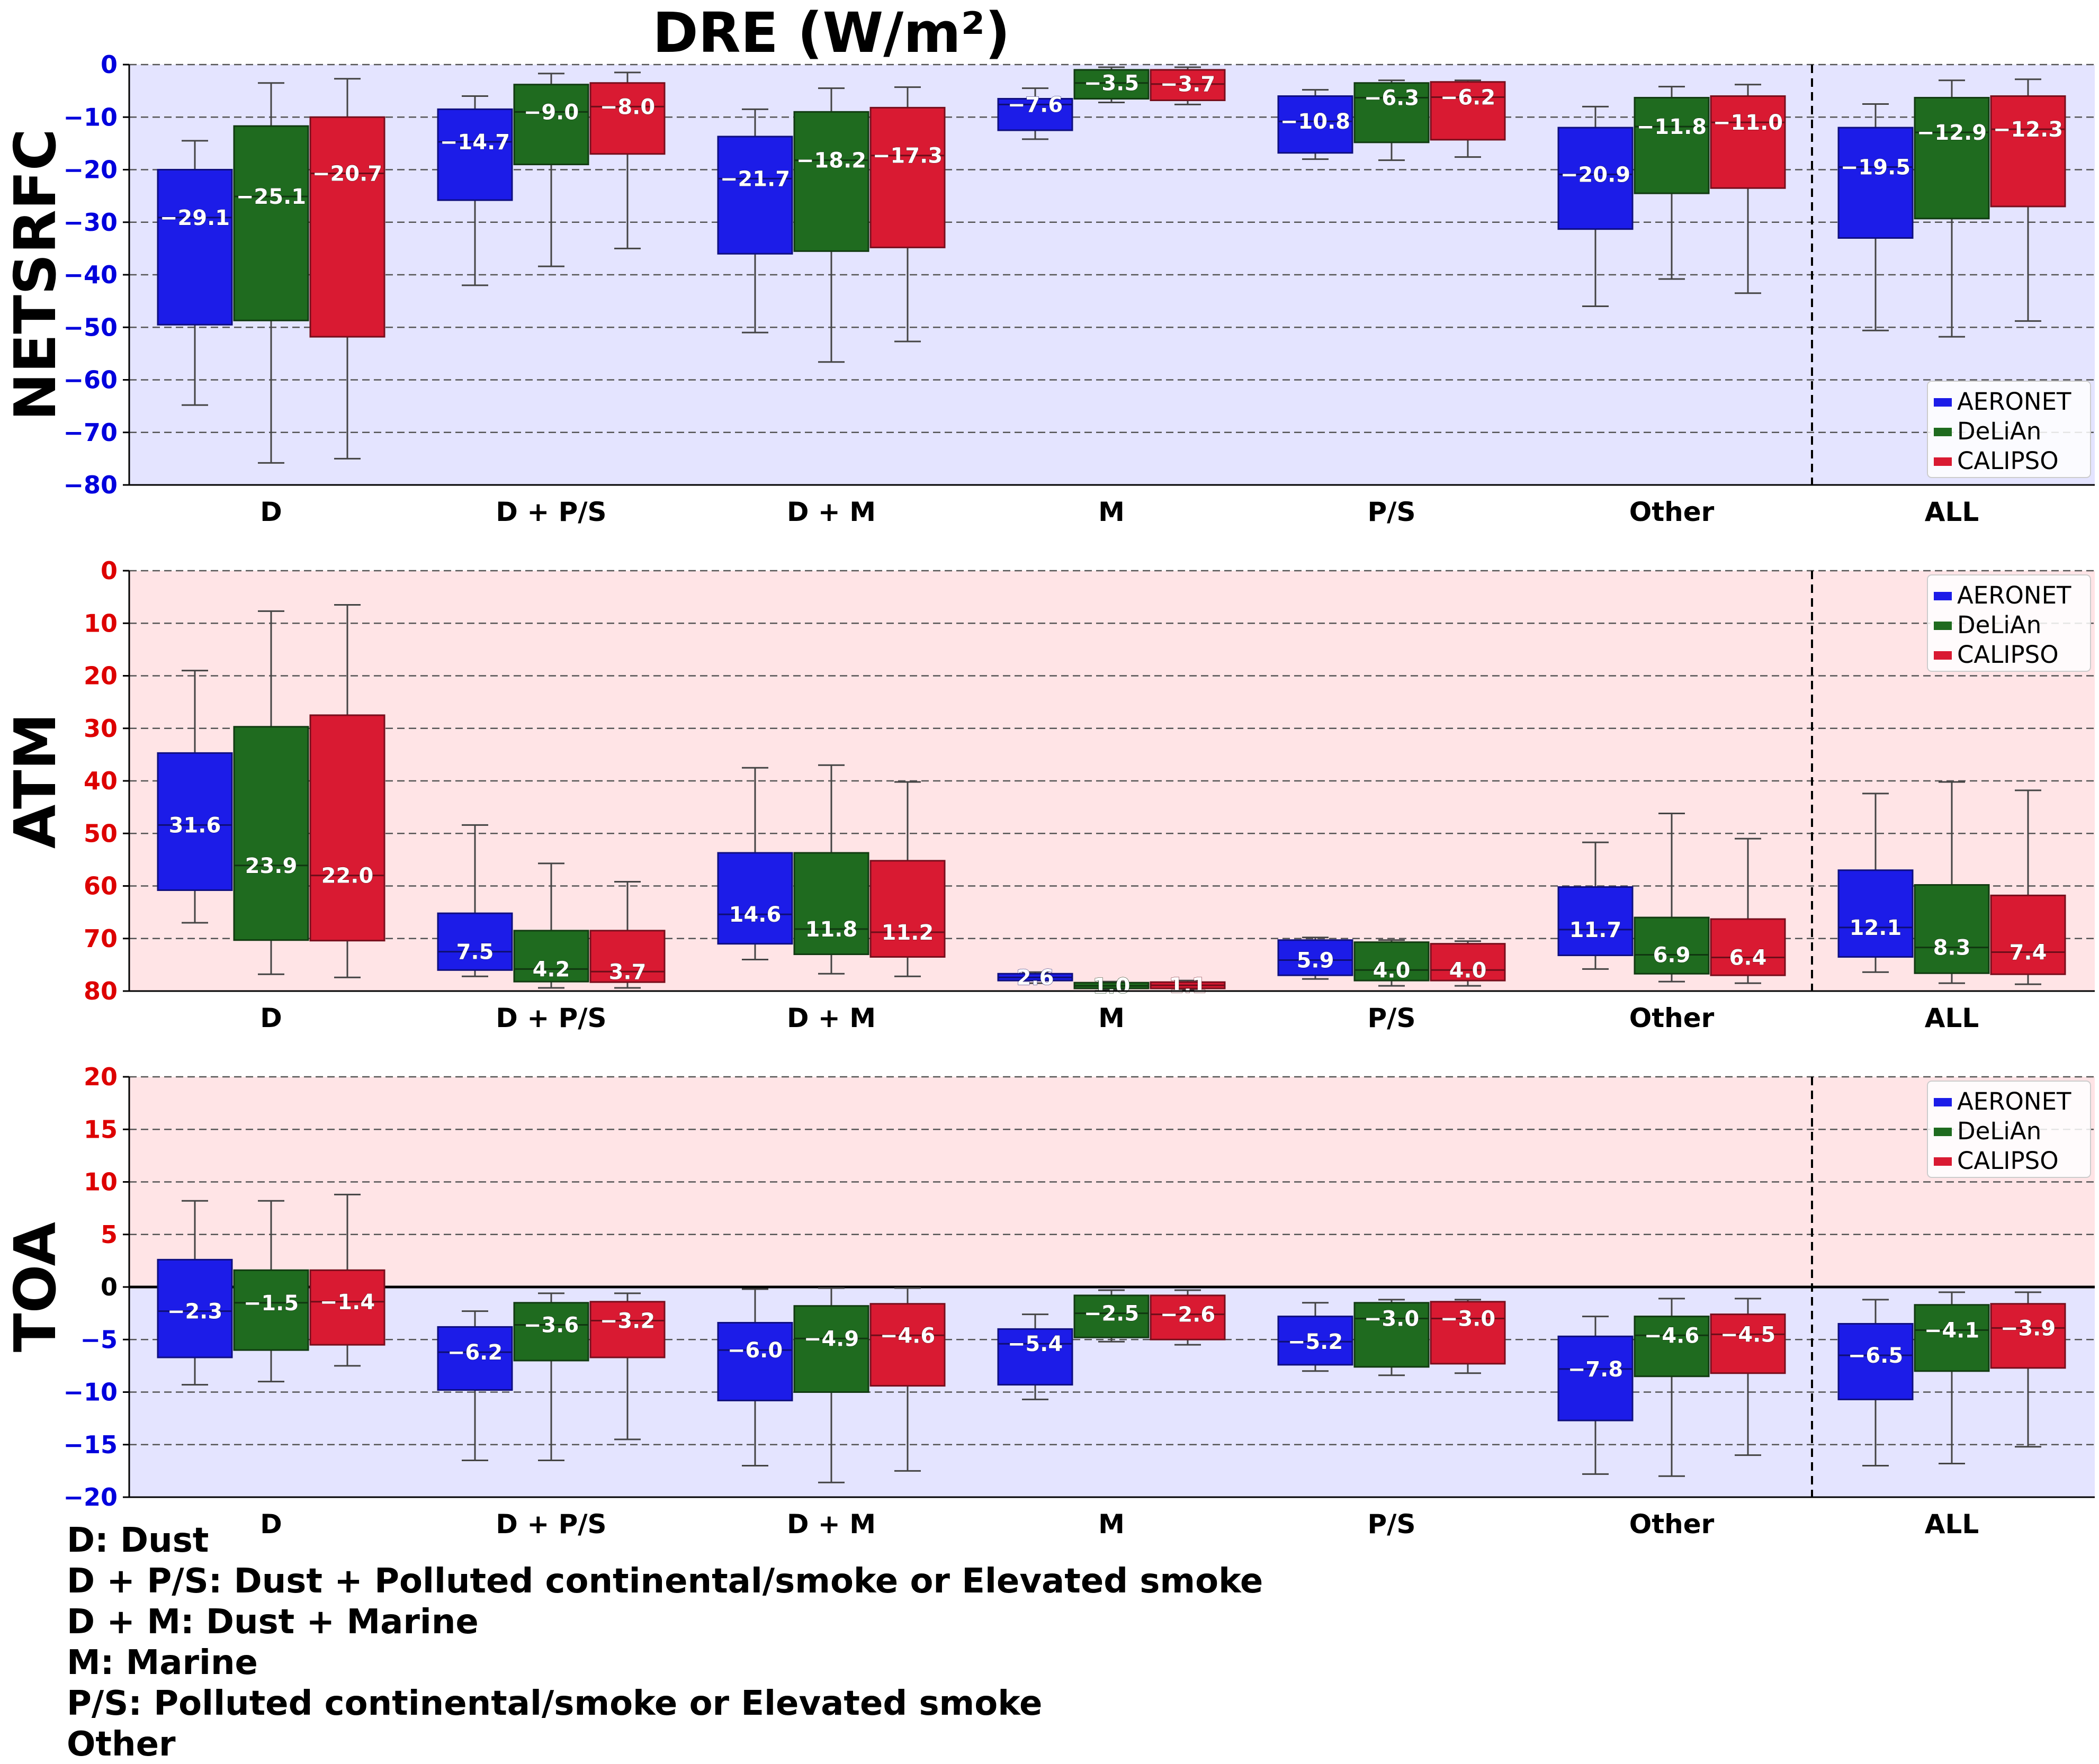 The width and height of the screenshot is (2099, 1764). Describe the element at coordinates (627, 160) in the screenshot. I see `box-dps-calipso: −8.0` at that location.